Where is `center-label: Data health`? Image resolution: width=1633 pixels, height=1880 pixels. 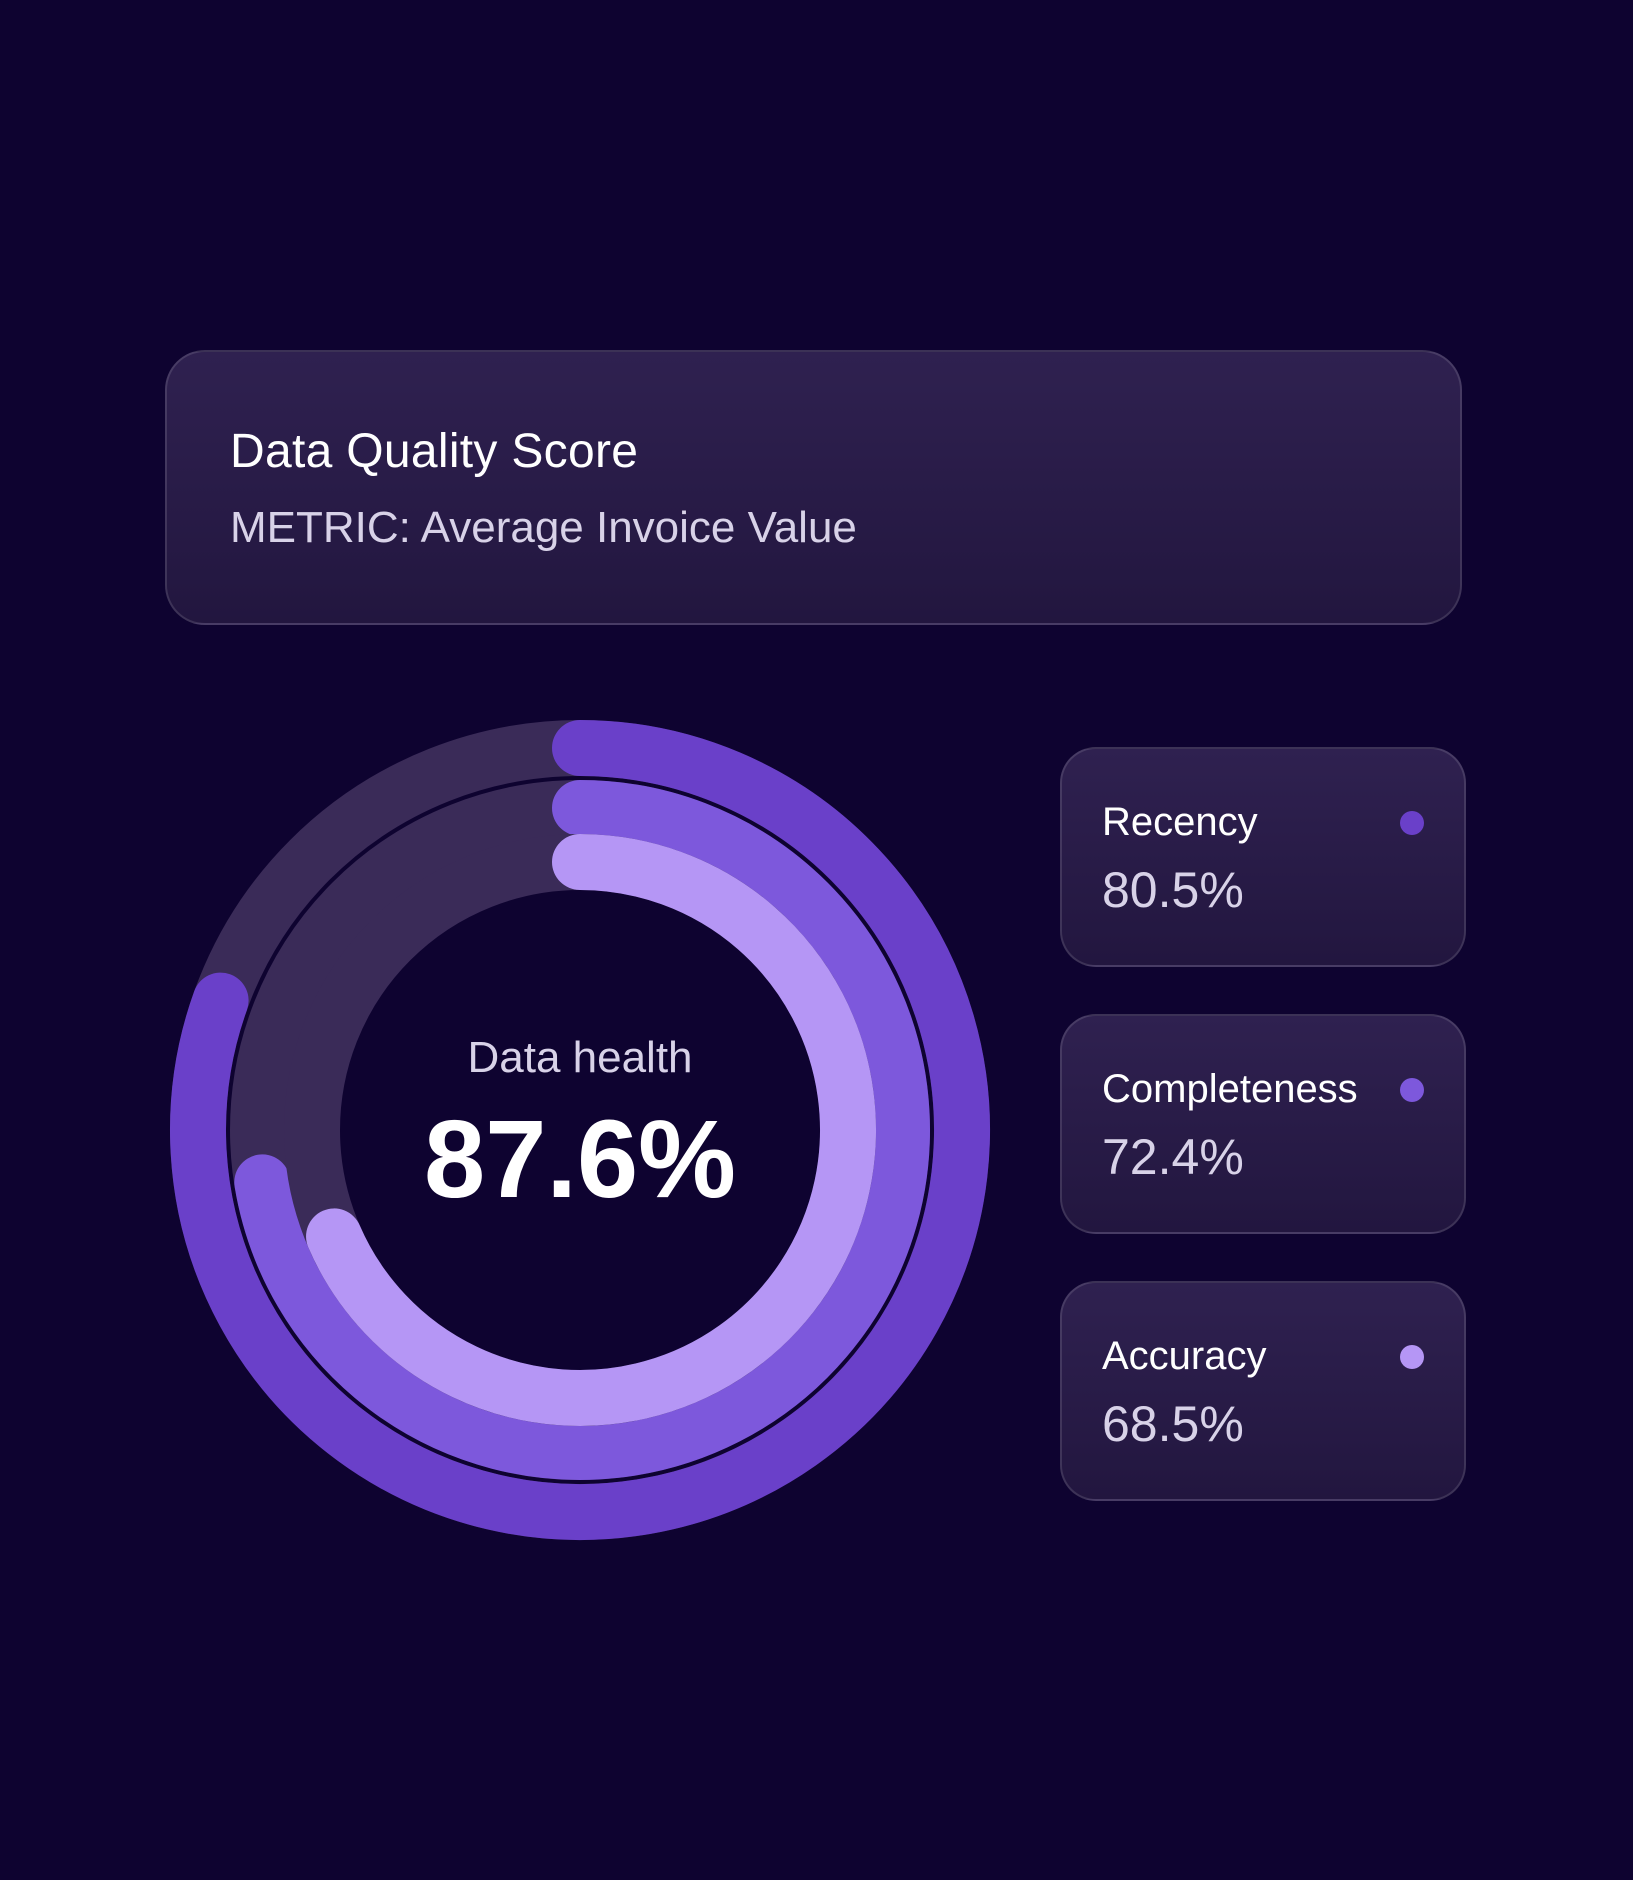
center-label: Data health is located at coordinates (580, 1057).